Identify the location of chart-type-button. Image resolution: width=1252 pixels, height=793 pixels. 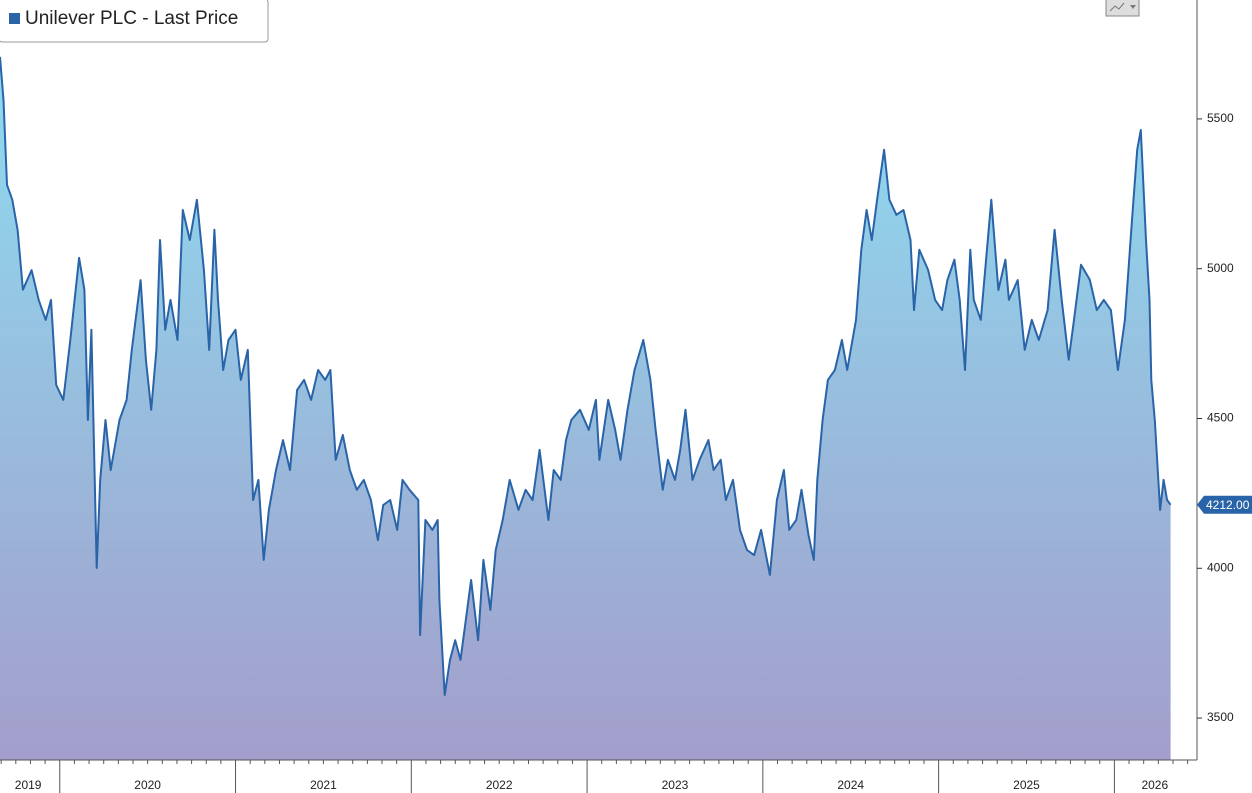
(1122, 8).